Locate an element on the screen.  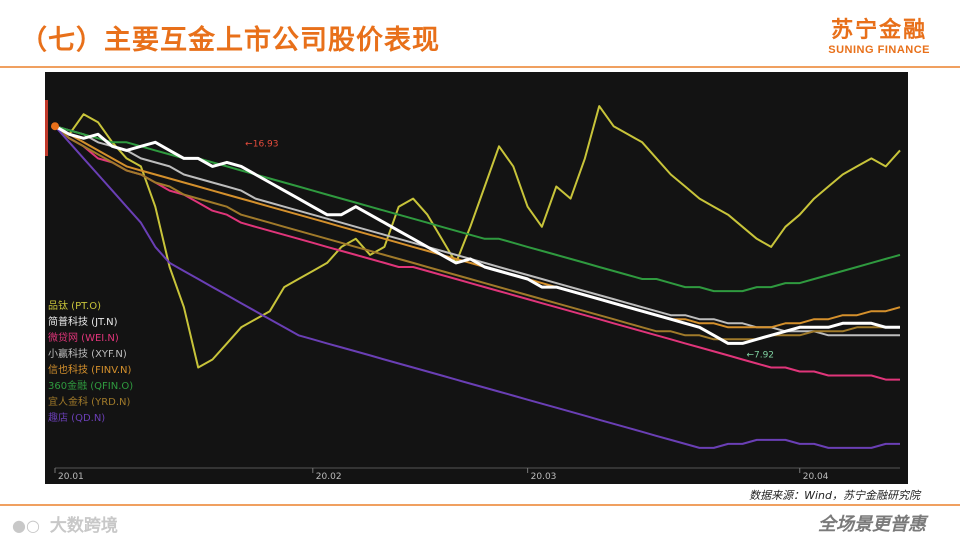
x-tick-label-2: 20.03 is located at coordinates (544, 477).